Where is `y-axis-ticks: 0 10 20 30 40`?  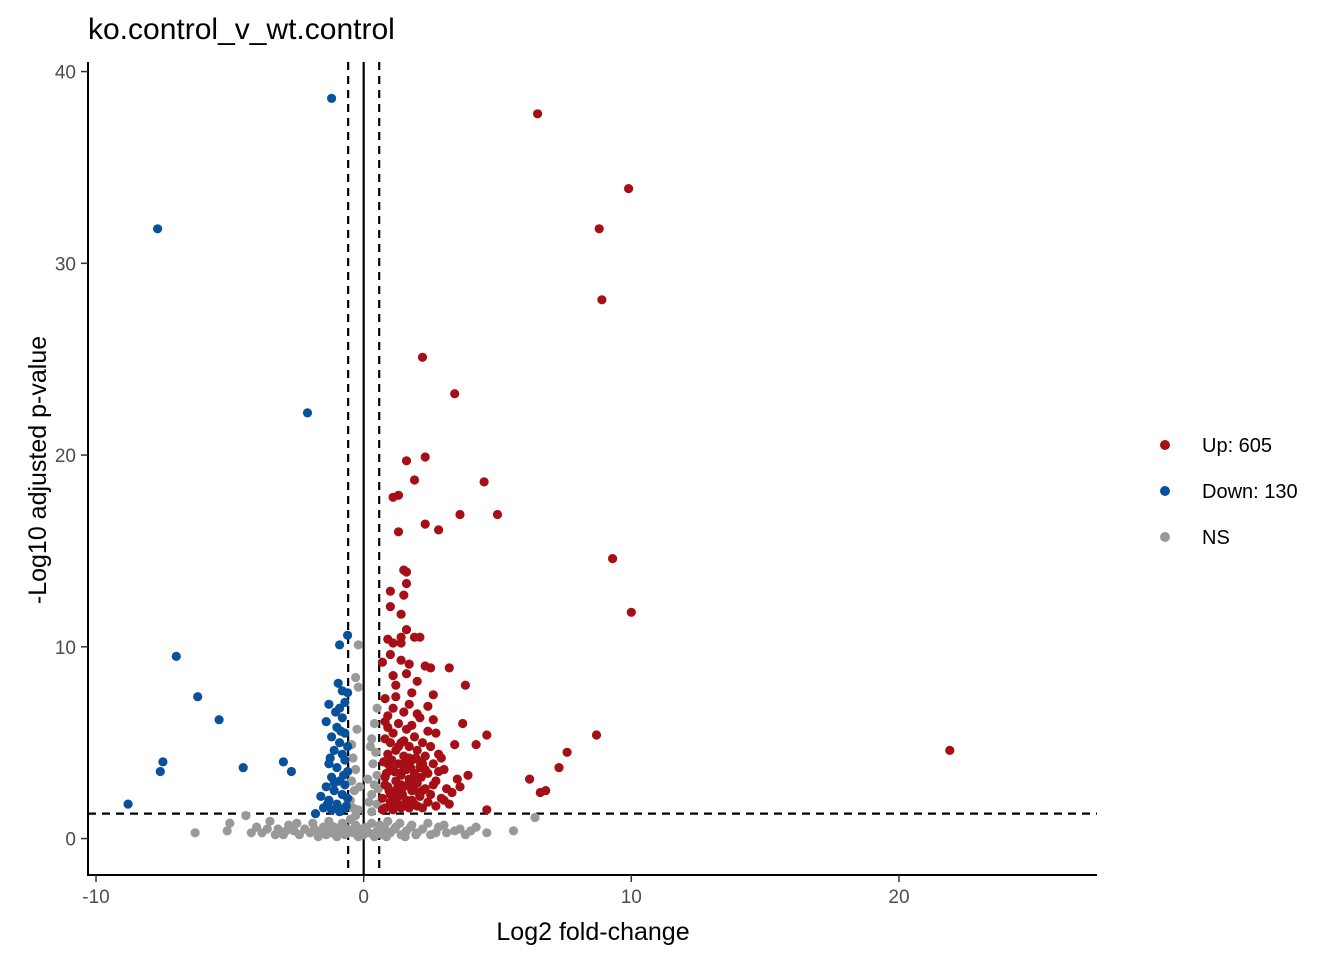 y-axis-ticks: 0 10 20 30 40 is located at coordinates (71, 457).